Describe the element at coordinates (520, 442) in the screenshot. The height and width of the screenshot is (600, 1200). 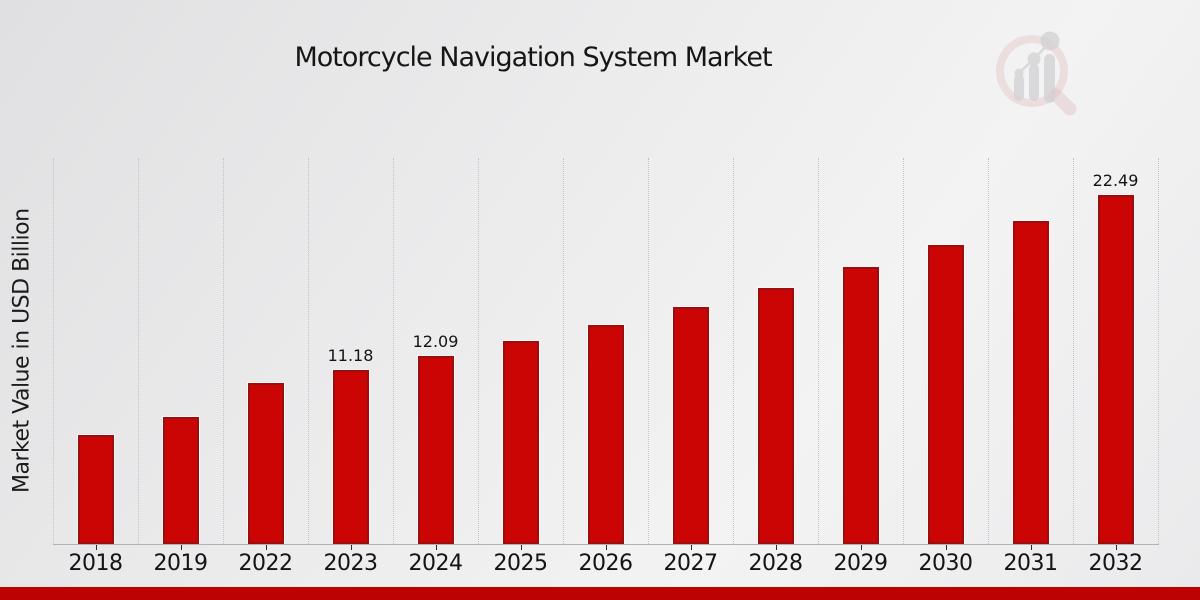
I see `bar-2025` at that location.